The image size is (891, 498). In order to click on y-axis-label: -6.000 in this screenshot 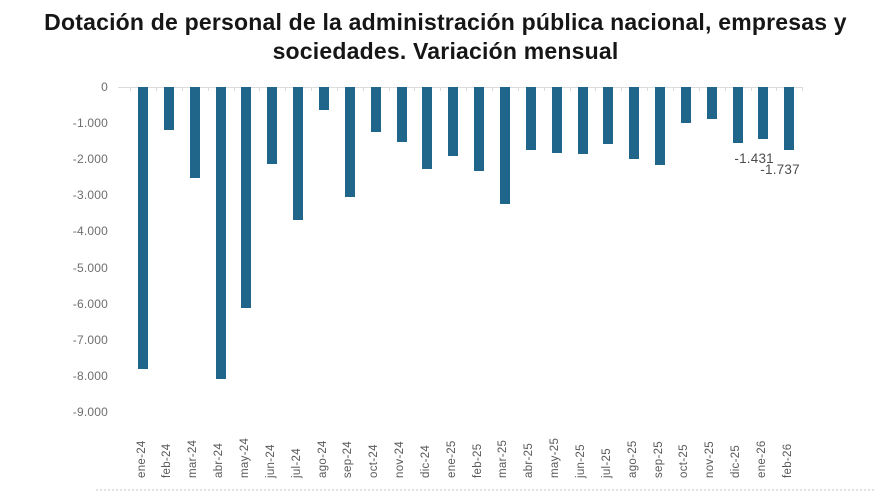, I will do `click(90, 303)`.